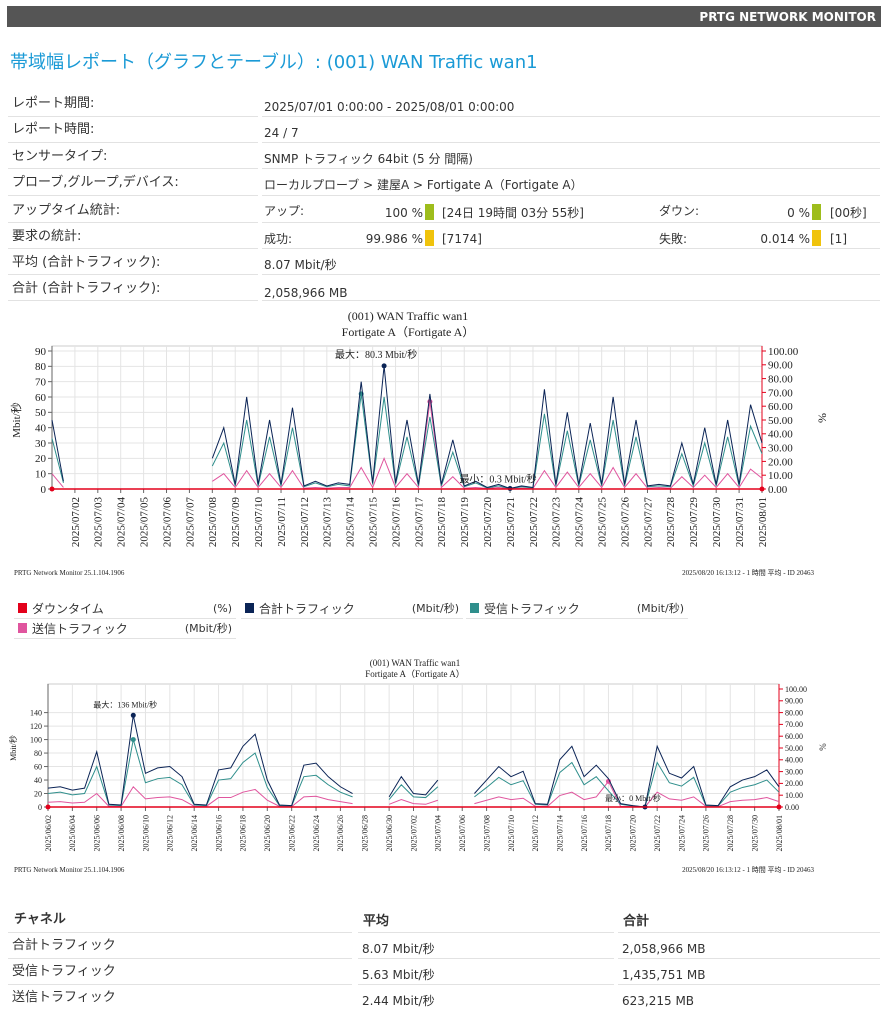  What do you see at coordinates (396, 522) in the screenshot?
I see `x-tick-label: 2025/07/16` at bounding box center [396, 522].